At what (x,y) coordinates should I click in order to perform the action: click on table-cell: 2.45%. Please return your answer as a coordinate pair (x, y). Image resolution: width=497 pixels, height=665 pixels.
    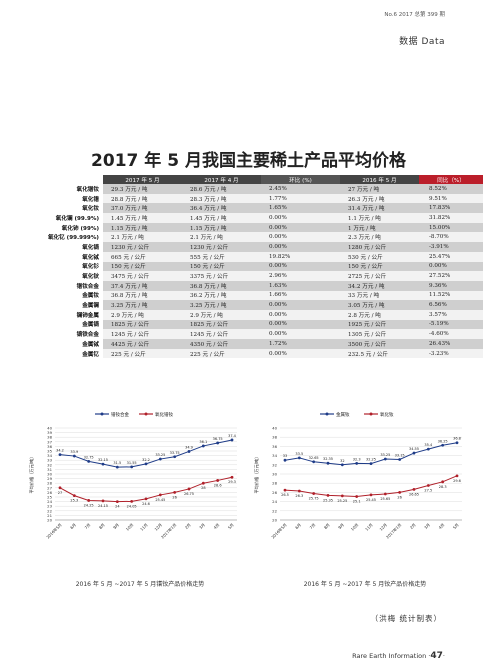
    Looking at the image, I should click on (300, 189).